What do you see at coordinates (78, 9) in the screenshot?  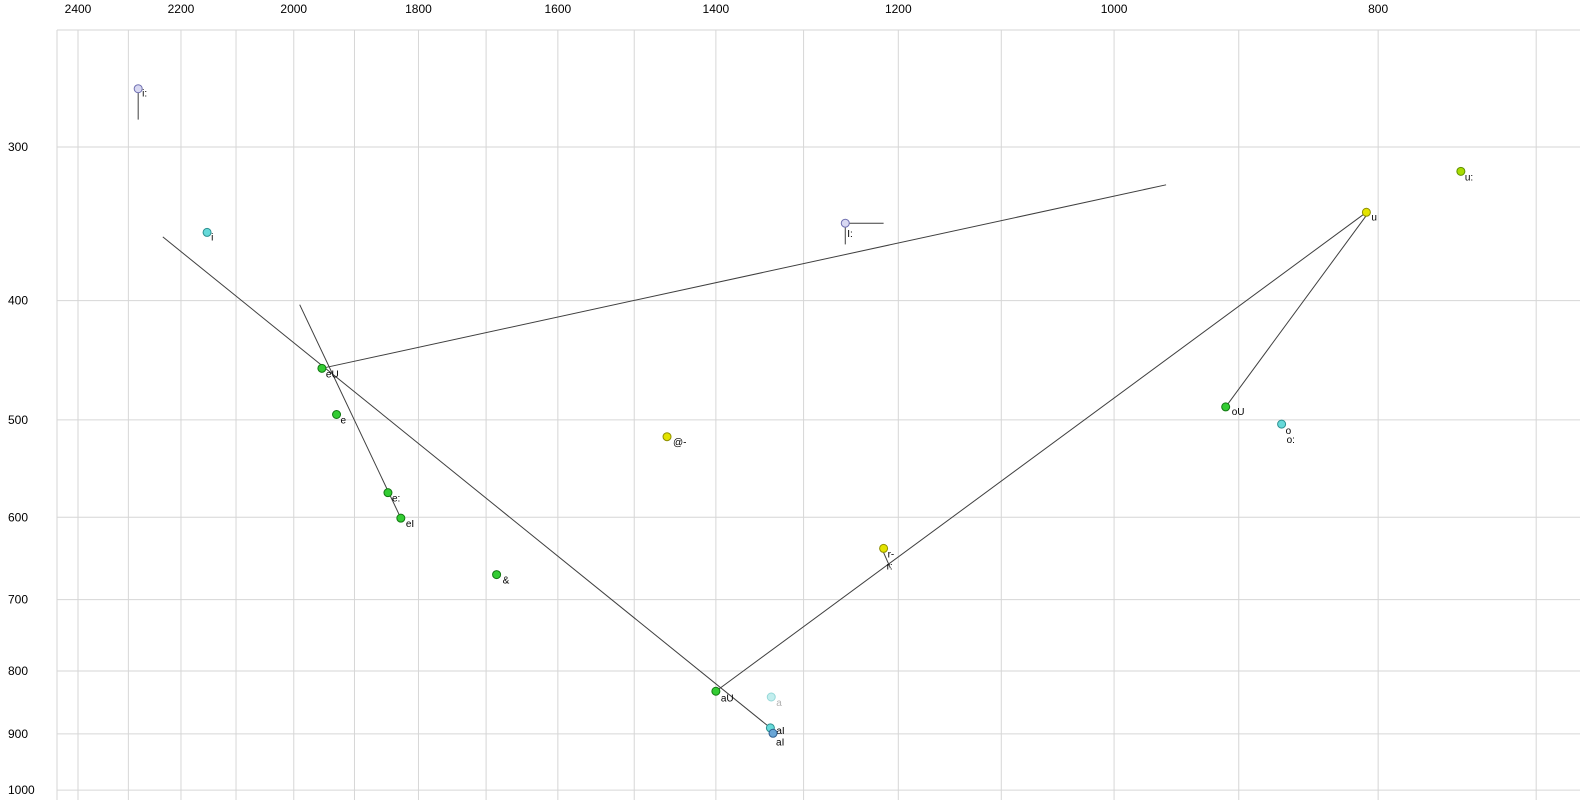 I see `x-axis-tick-label: 2400` at bounding box center [78, 9].